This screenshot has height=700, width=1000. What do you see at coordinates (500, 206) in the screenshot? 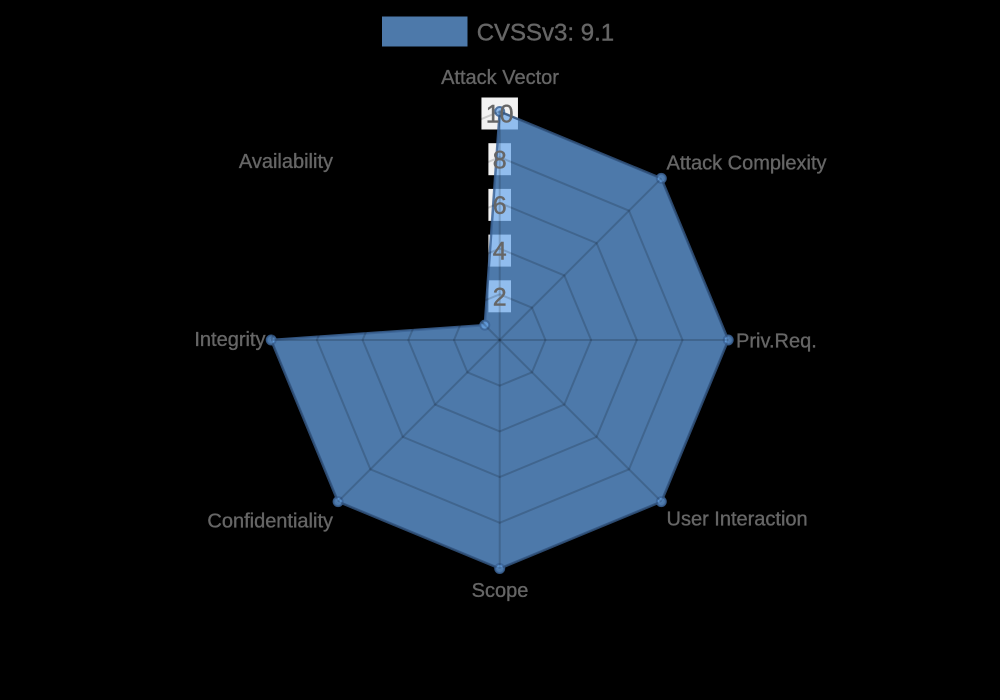
I see `svg-text: 6` at bounding box center [500, 206].